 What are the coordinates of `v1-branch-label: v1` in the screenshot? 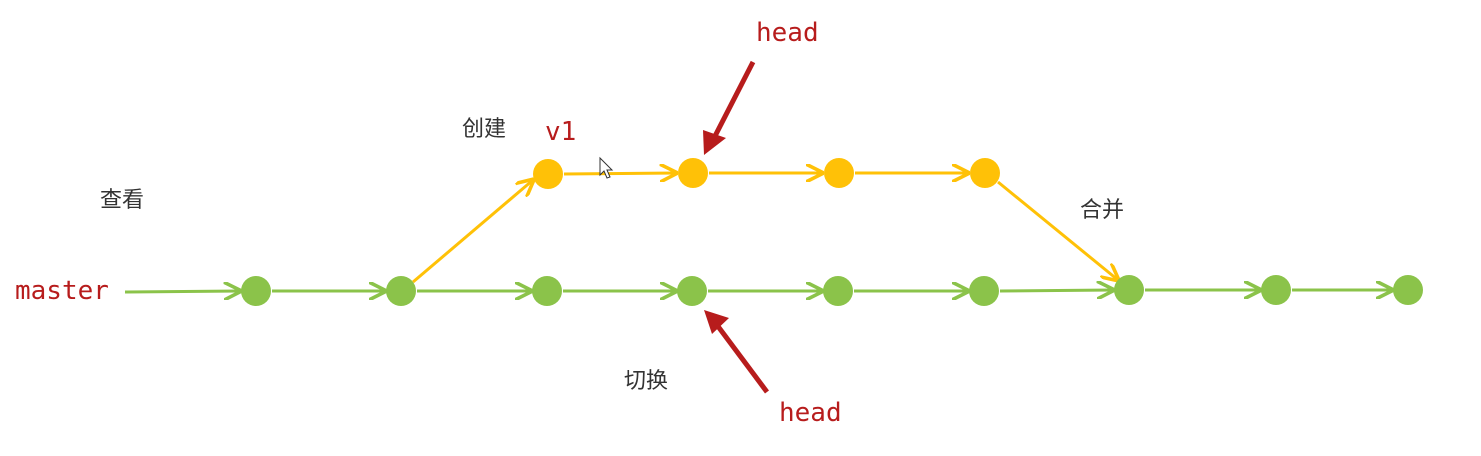 It's located at (561, 132).